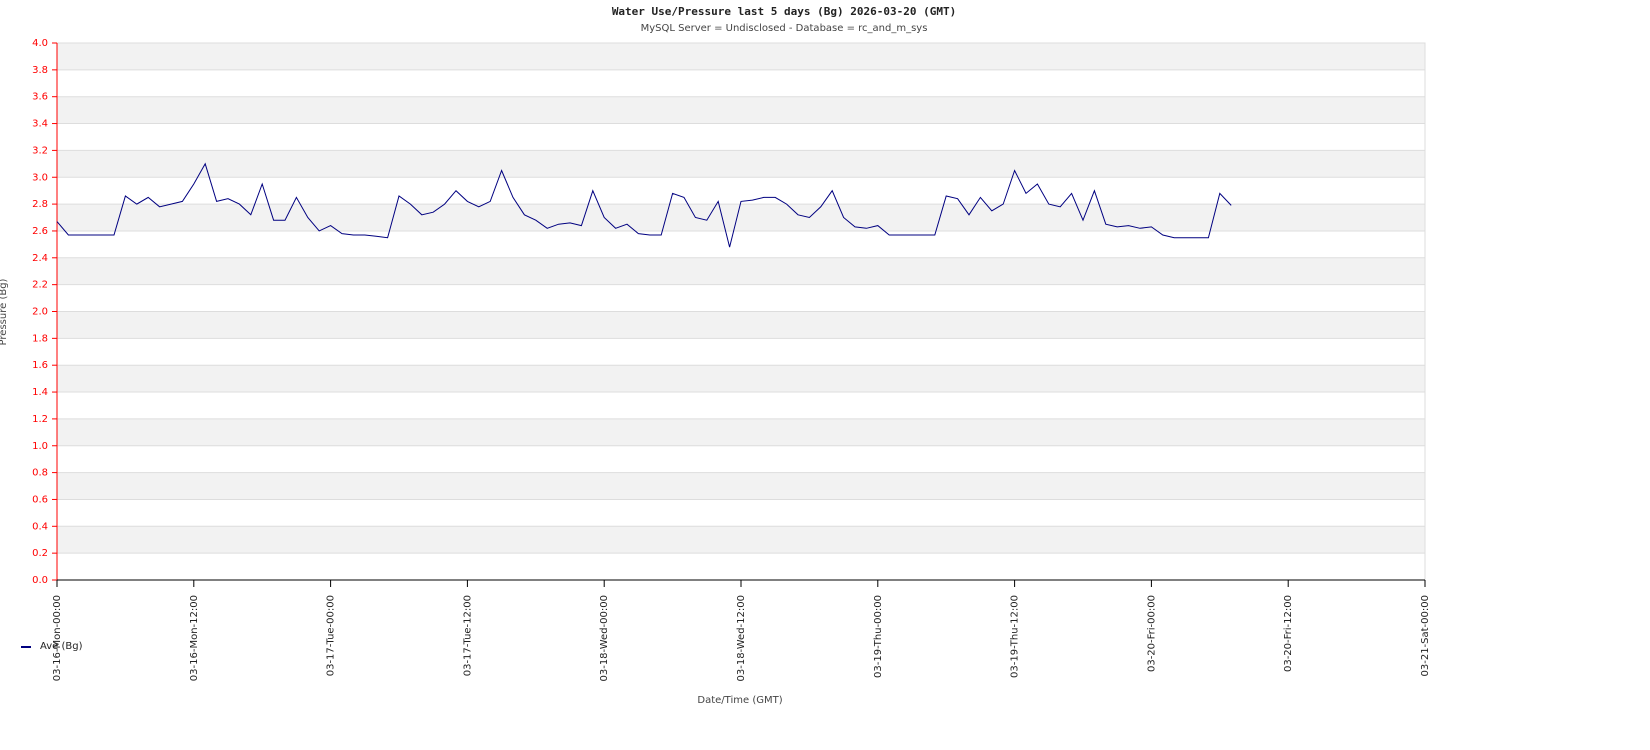 The image size is (1650, 750). What do you see at coordinates (40, 177) in the screenshot?
I see `y-tick-label: 3.0` at bounding box center [40, 177].